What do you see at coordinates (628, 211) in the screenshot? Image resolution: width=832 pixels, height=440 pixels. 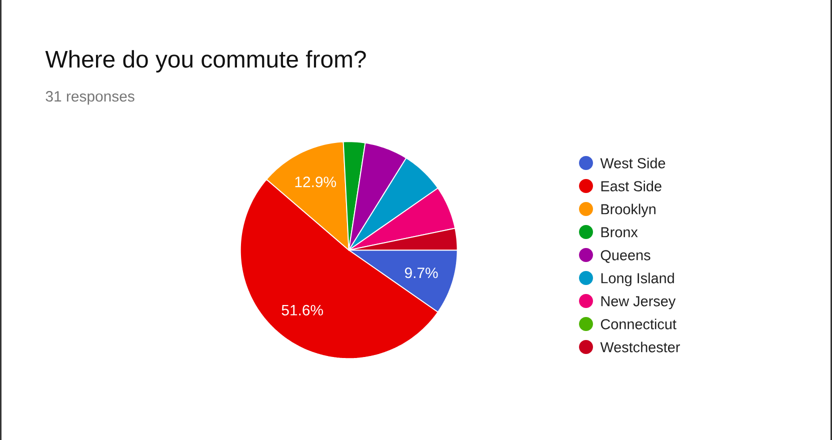 I see `legend-label: Brooklyn` at bounding box center [628, 211].